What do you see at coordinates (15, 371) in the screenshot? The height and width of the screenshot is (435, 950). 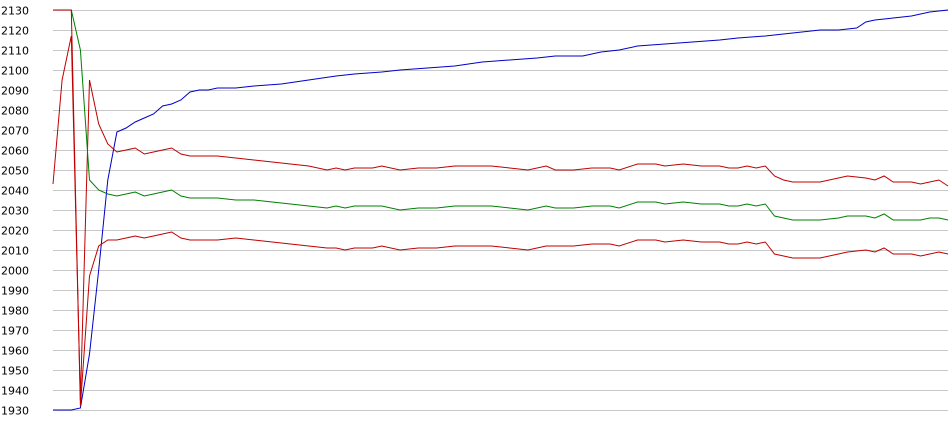 I see `y-tick-label: 1950` at bounding box center [15, 371].